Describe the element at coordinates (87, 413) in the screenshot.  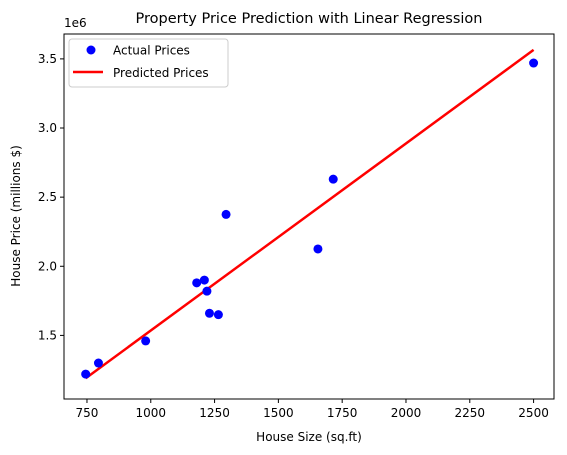
I see `x-tick-label: 750` at that location.